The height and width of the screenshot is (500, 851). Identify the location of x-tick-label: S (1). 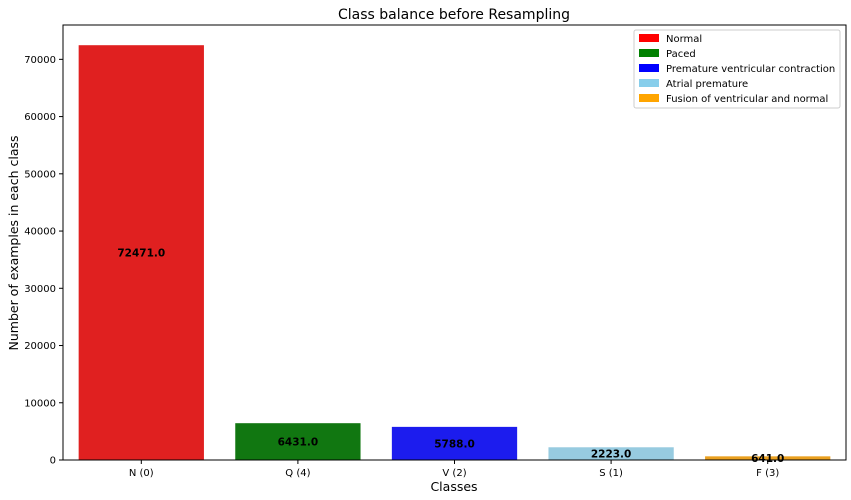
(611, 473).